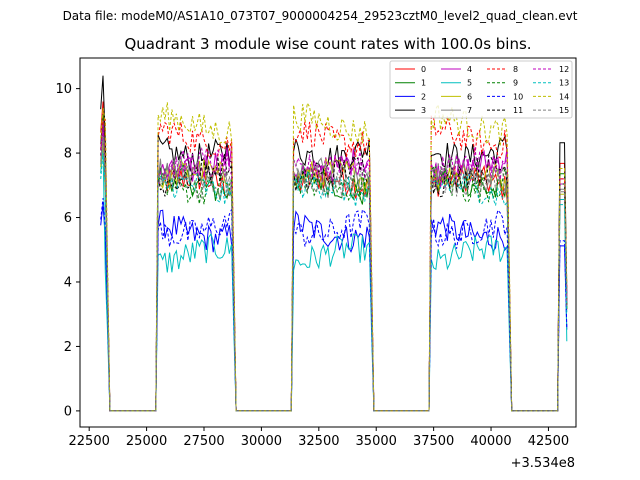  Describe the element at coordinates (68, 411) in the screenshot. I see `y-tick-label: 0` at that location.